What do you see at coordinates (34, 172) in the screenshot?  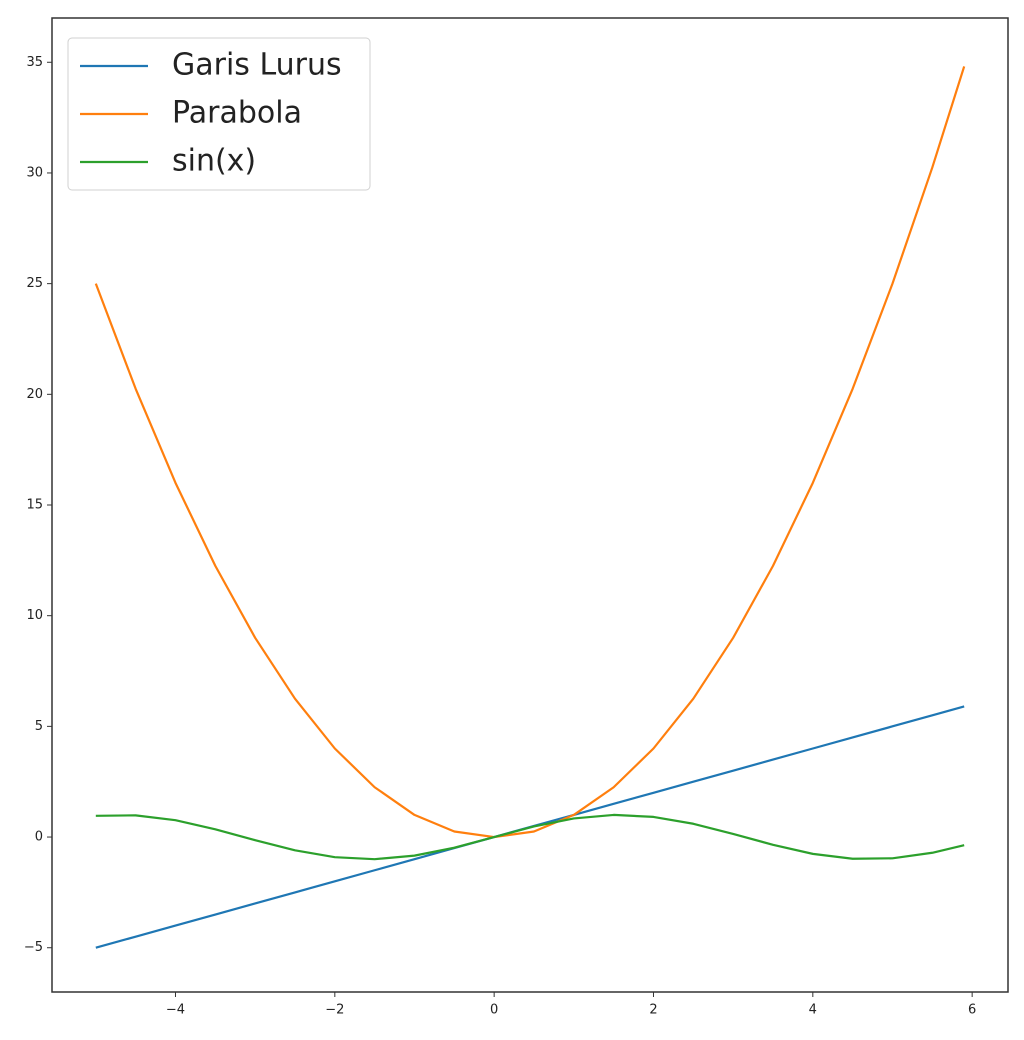 I see `y-tick-label: 30` at bounding box center [34, 172].